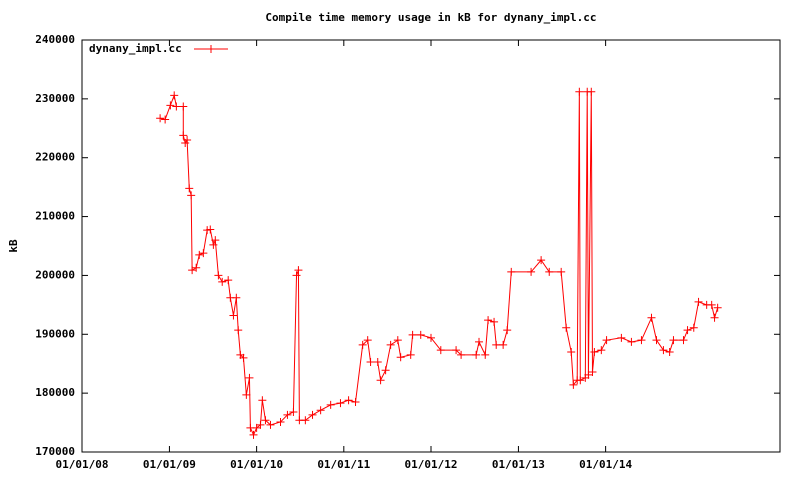 Image resolution: width=800 pixels, height=480 pixels. Describe the element at coordinates (55, 157) in the screenshot. I see `y-tick-label: 220000` at that location.